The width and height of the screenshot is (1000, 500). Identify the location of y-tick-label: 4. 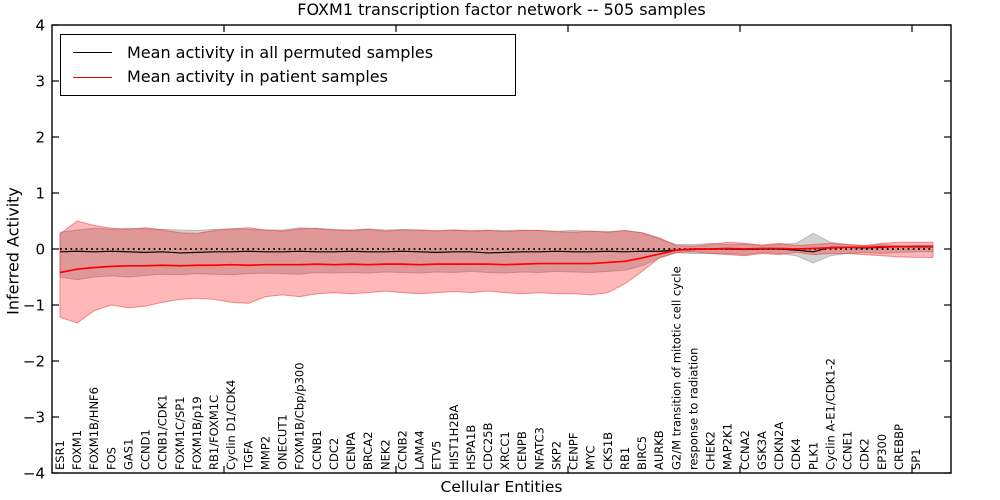
(40, 26).